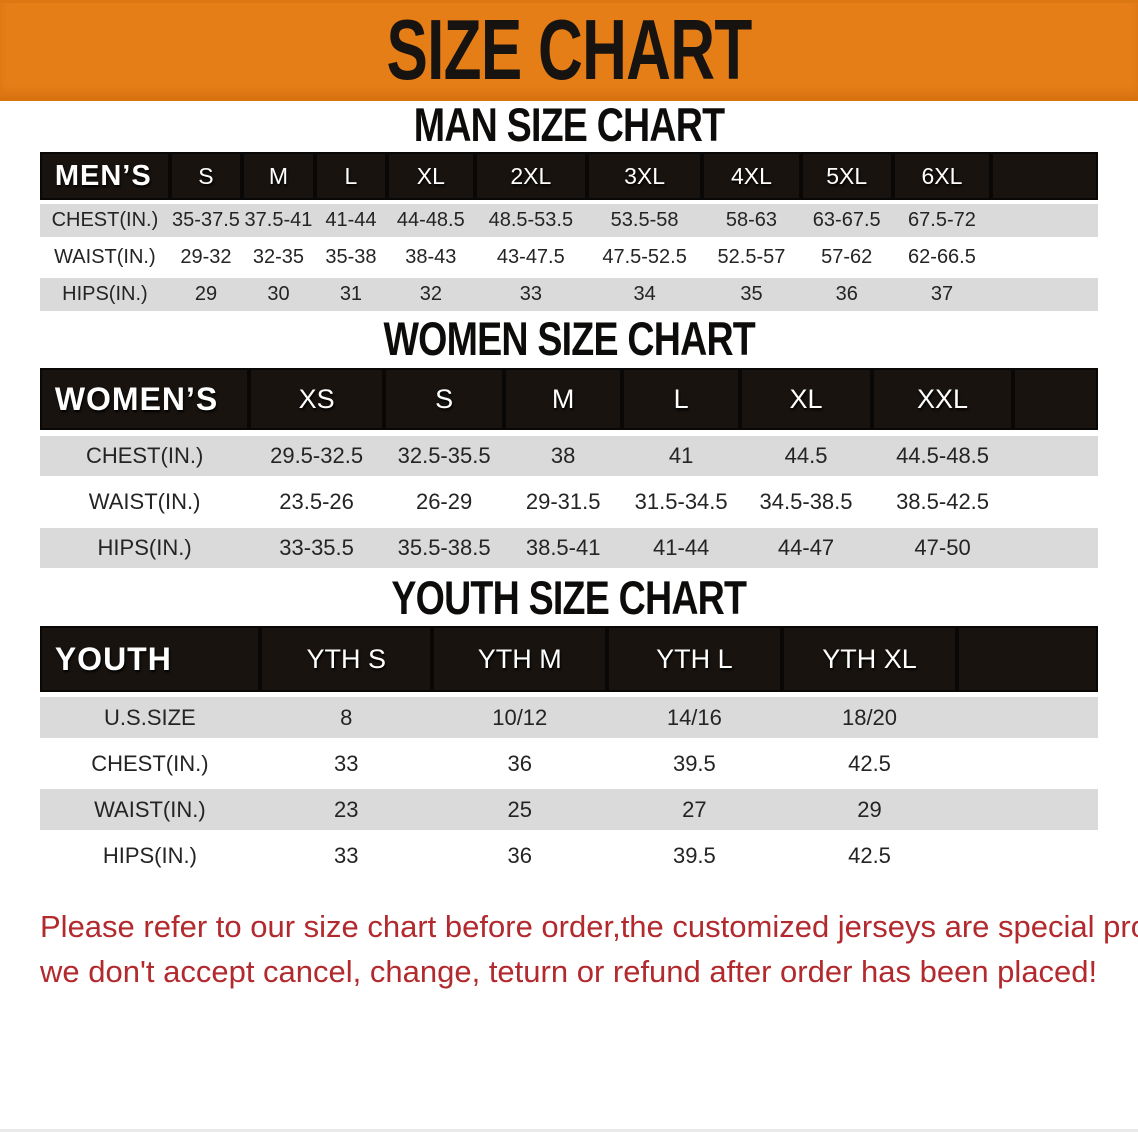 This screenshot has width=1138, height=1132. What do you see at coordinates (351, 294) in the screenshot?
I see `size-value-cell: 31` at bounding box center [351, 294].